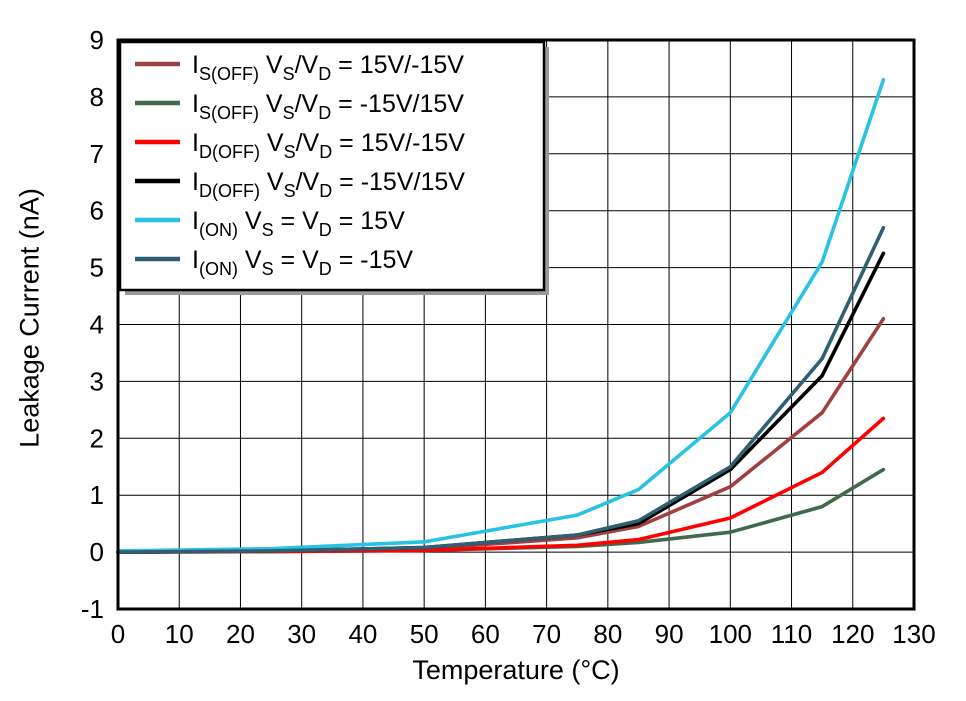 The height and width of the screenshot is (701, 966). I want to click on legend-label-is-off-15v-neg15v: IS(OFF) VS/VD = 15V/-15V, so click(328, 67).